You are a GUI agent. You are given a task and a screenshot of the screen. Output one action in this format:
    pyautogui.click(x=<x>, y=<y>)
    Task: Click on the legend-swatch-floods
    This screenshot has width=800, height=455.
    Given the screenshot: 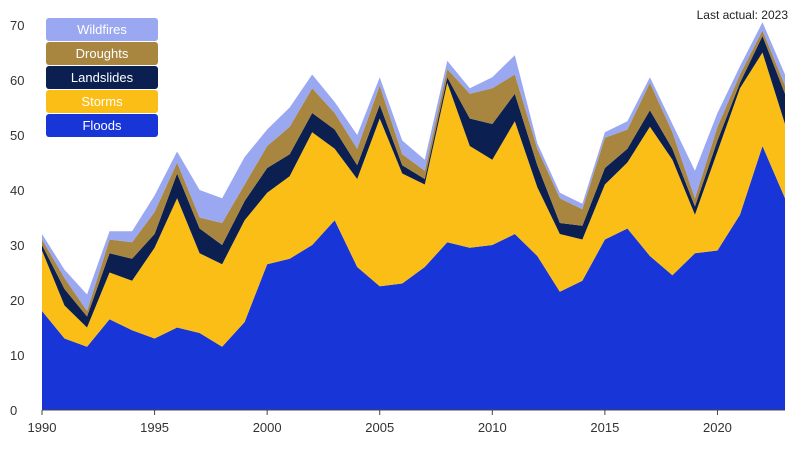 What is the action you would take?
    pyautogui.click(x=102, y=125)
    